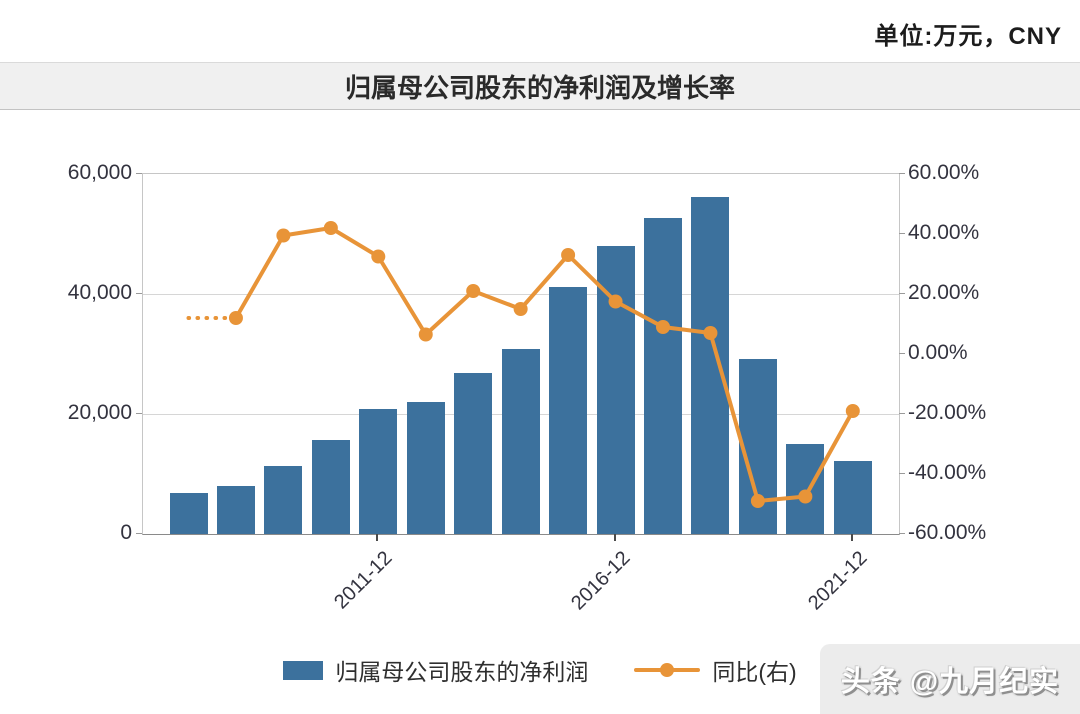 Image resolution: width=1080 pixels, height=714 pixels. What do you see at coordinates (754, 672) in the screenshot?
I see `legend-line-label: 同比(右)` at bounding box center [754, 672].